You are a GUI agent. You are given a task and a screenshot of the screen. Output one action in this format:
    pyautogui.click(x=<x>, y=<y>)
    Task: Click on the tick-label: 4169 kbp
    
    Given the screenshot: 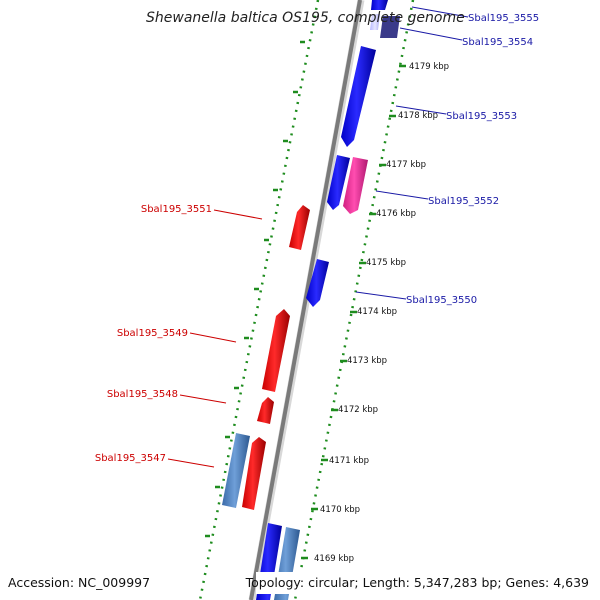 What is the action you would take?
    pyautogui.click(x=334, y=559)
    